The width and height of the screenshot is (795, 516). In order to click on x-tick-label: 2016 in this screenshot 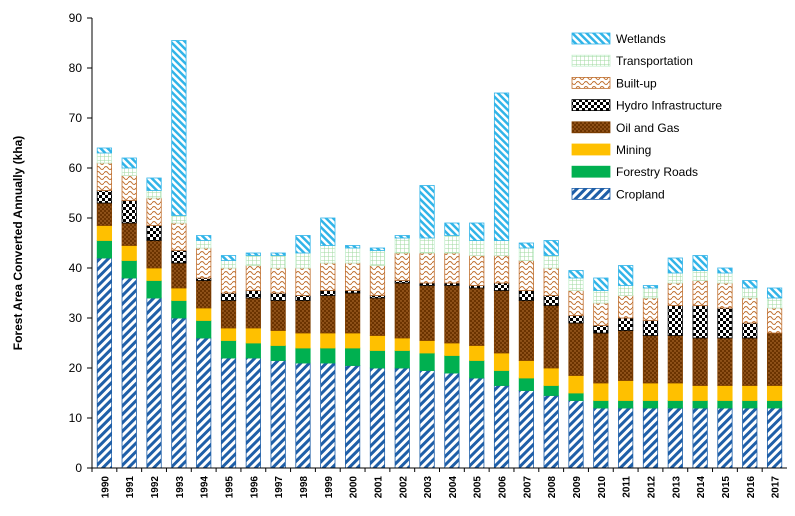, I will do `click(751, 487)`.